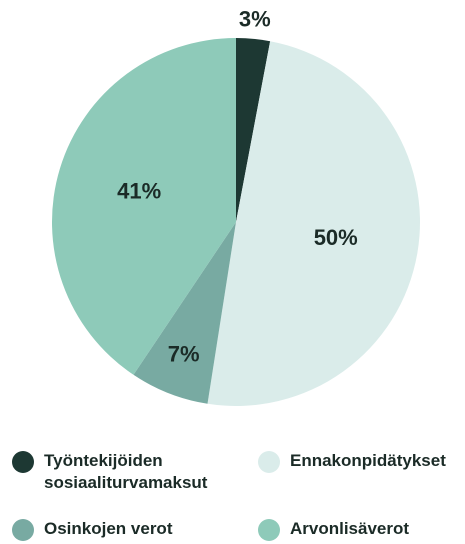  I want to click on legend-label: Arvonlisäverot, so click(350, 528).